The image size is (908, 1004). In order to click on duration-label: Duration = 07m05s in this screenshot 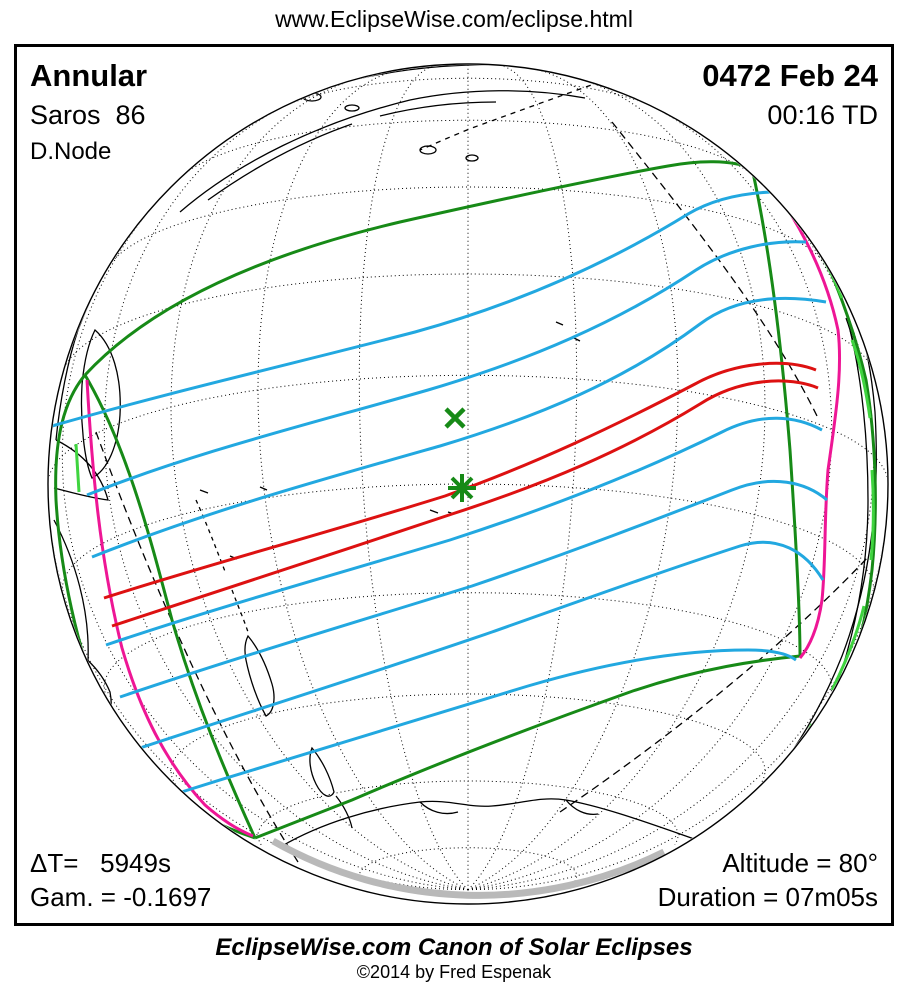, I will do `click(767, 897)`.